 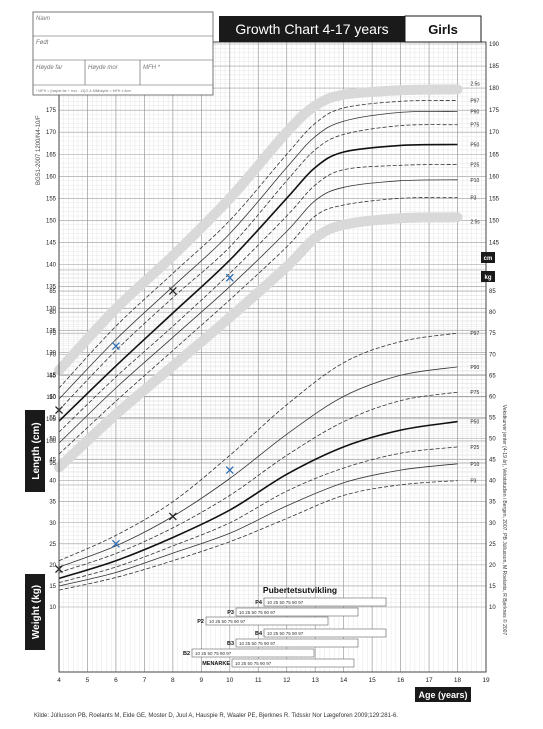 What do you see at coordinates (492, 418) in the screenshot?
I see `weight-tick-label-right: 55` at bounding box center [492, 418].